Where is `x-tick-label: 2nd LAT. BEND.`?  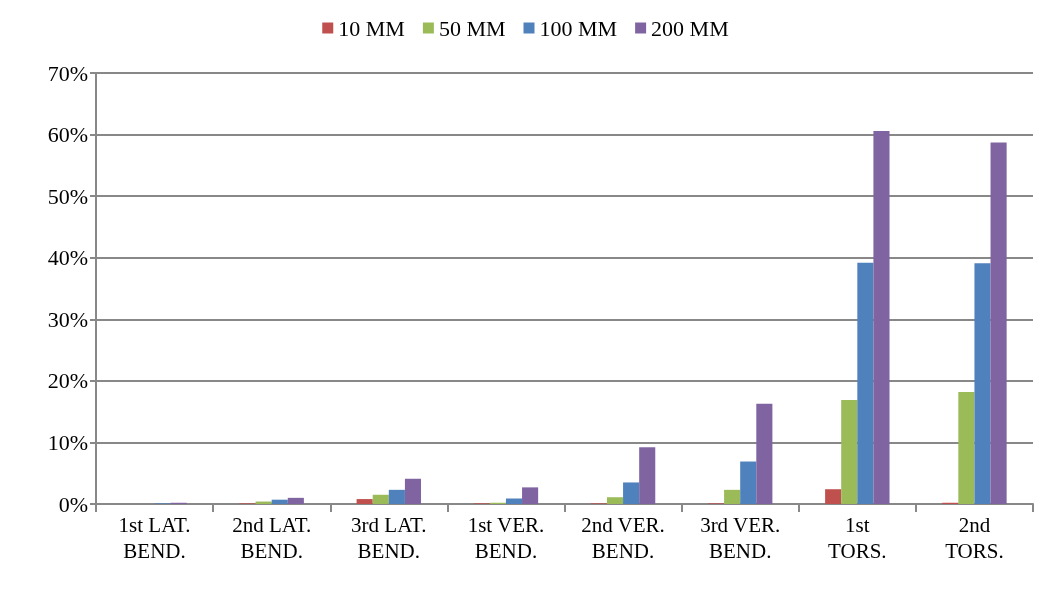 x-tick-label: 2nd LAT. BEND. is located at coordinates (272, 538).